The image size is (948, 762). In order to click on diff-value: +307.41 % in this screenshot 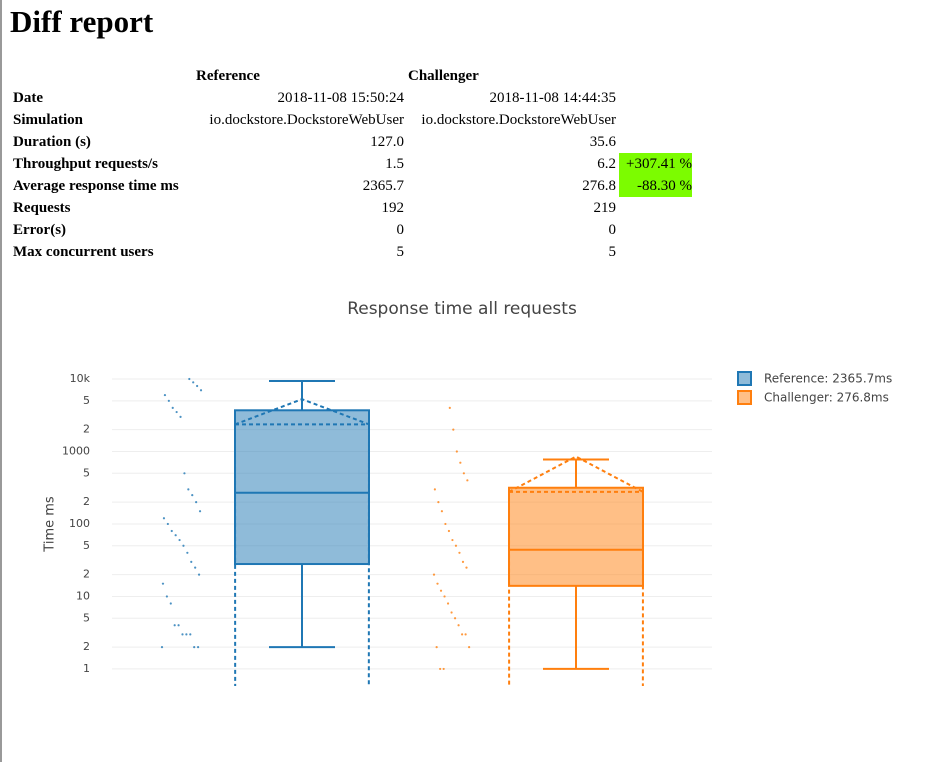, I will do `click(655, 164)`.